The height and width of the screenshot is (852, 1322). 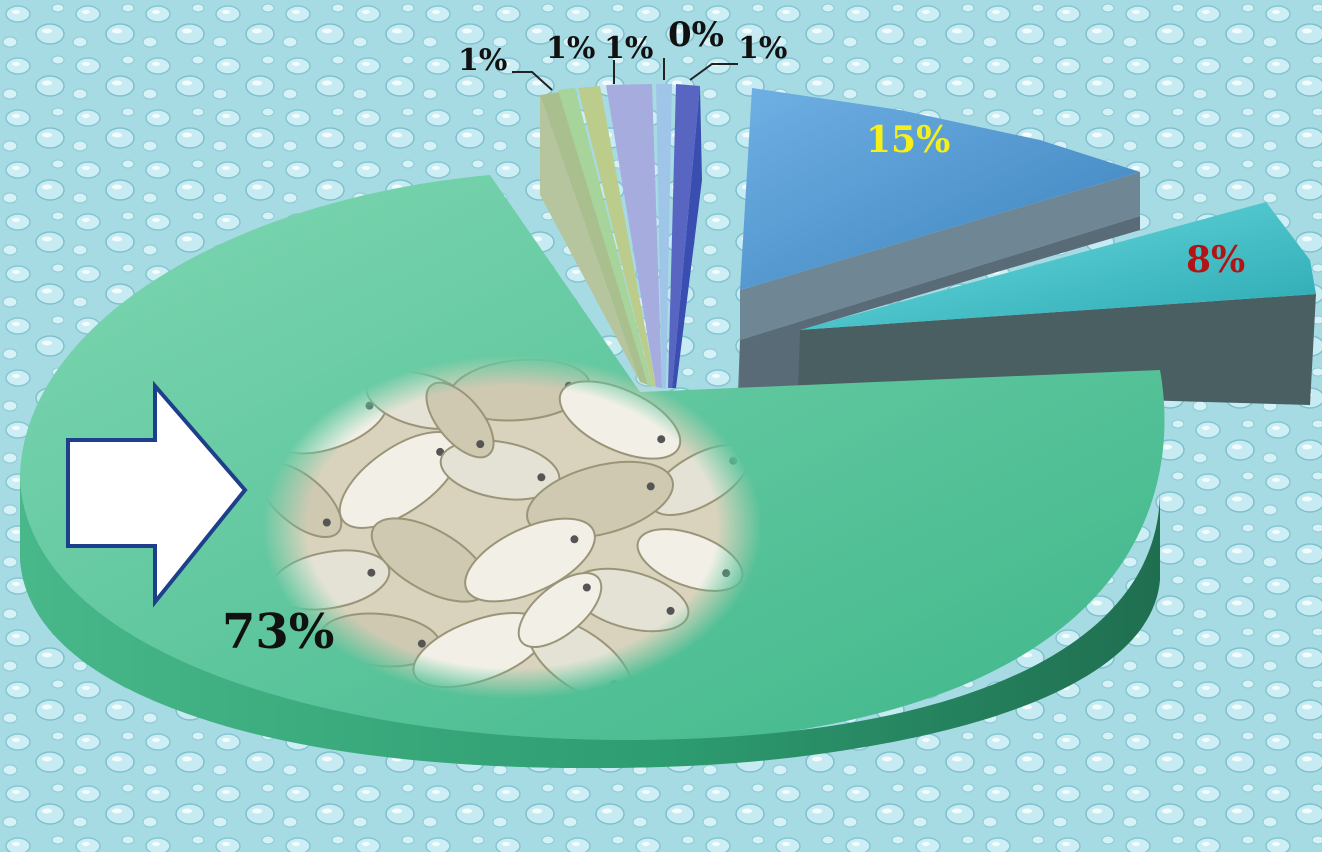 What do you see at coordinates (621, 236) in the screenshot?
I see `small-slices` at bounding box center [621, 236].